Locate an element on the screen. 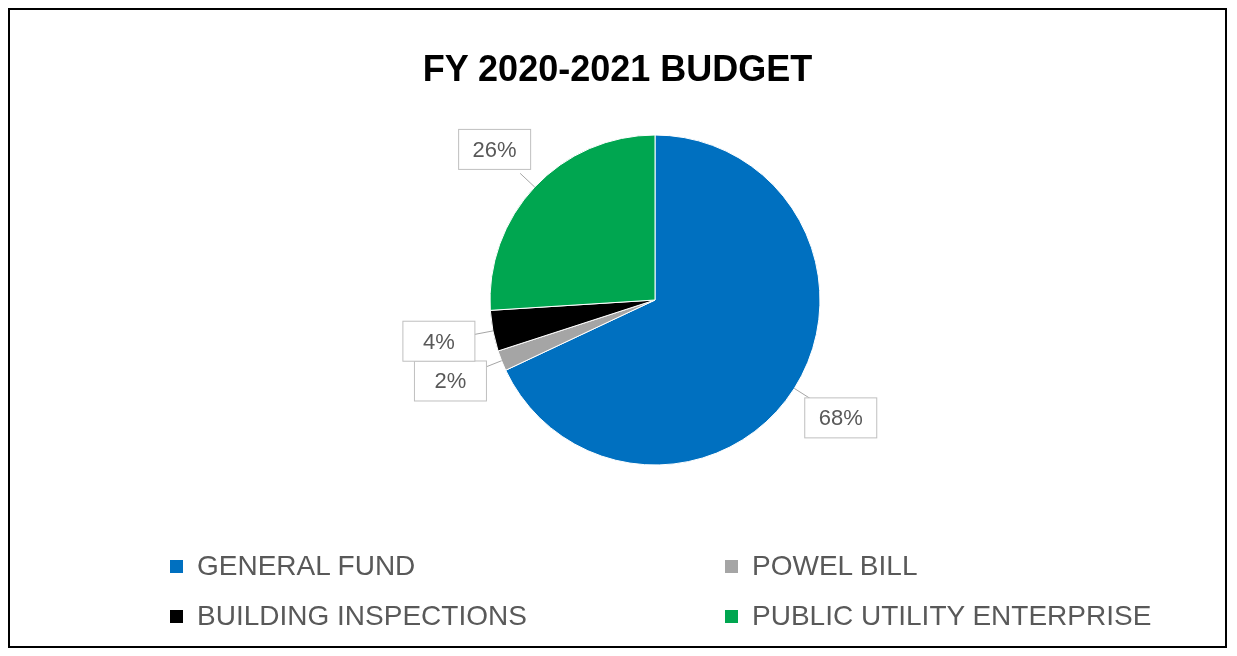  legend-label: BUILDING INSPECTIONS is located at coordinates (362, 616).